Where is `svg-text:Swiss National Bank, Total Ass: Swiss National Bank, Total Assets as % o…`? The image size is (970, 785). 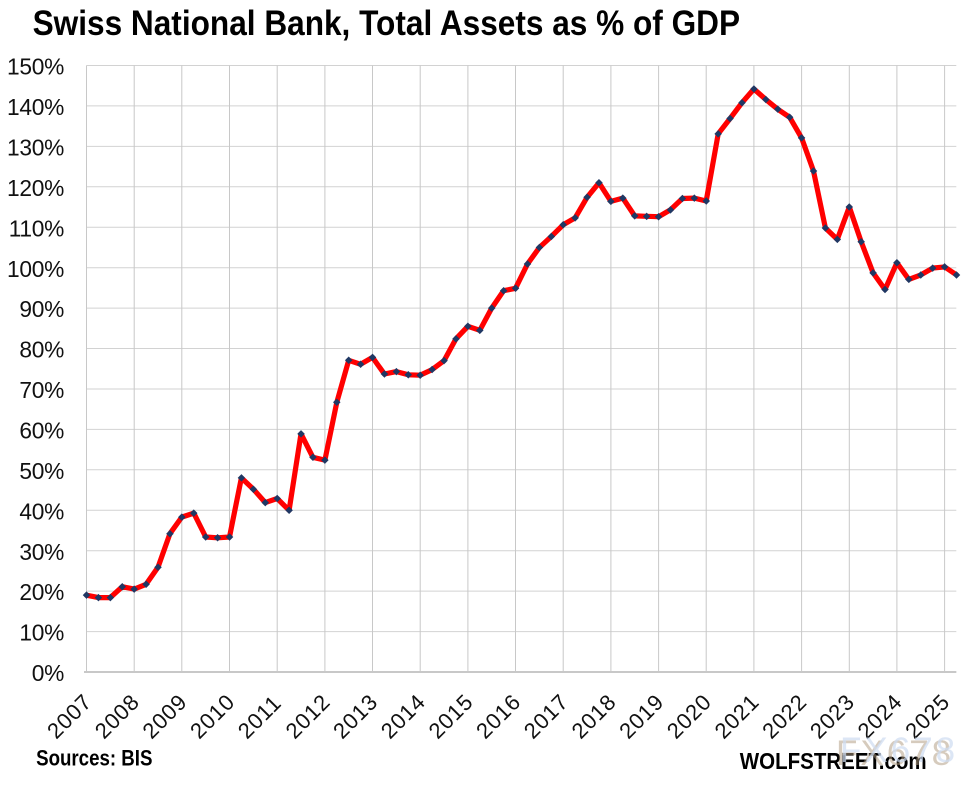
svg-text:Swiss National Bank, Total Ass: Swiss National Bank, Total Assets as % o… is located at coordinates (386, 24).